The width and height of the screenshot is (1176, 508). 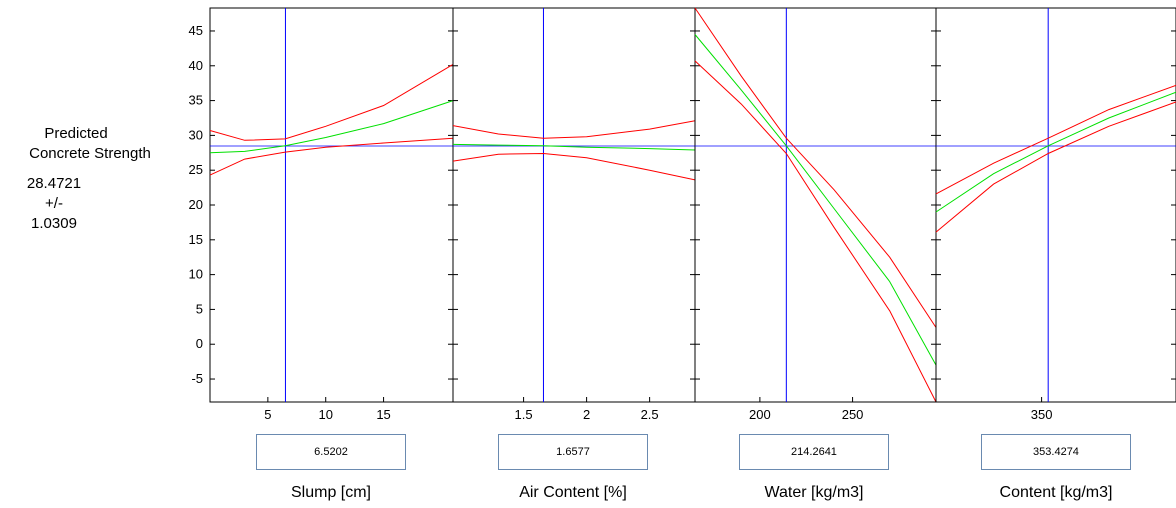 What do you see at coordinates (331, 452) in the screenshot?
I see `slump-value-input: 6.5202` at bounding box center [331, 452].